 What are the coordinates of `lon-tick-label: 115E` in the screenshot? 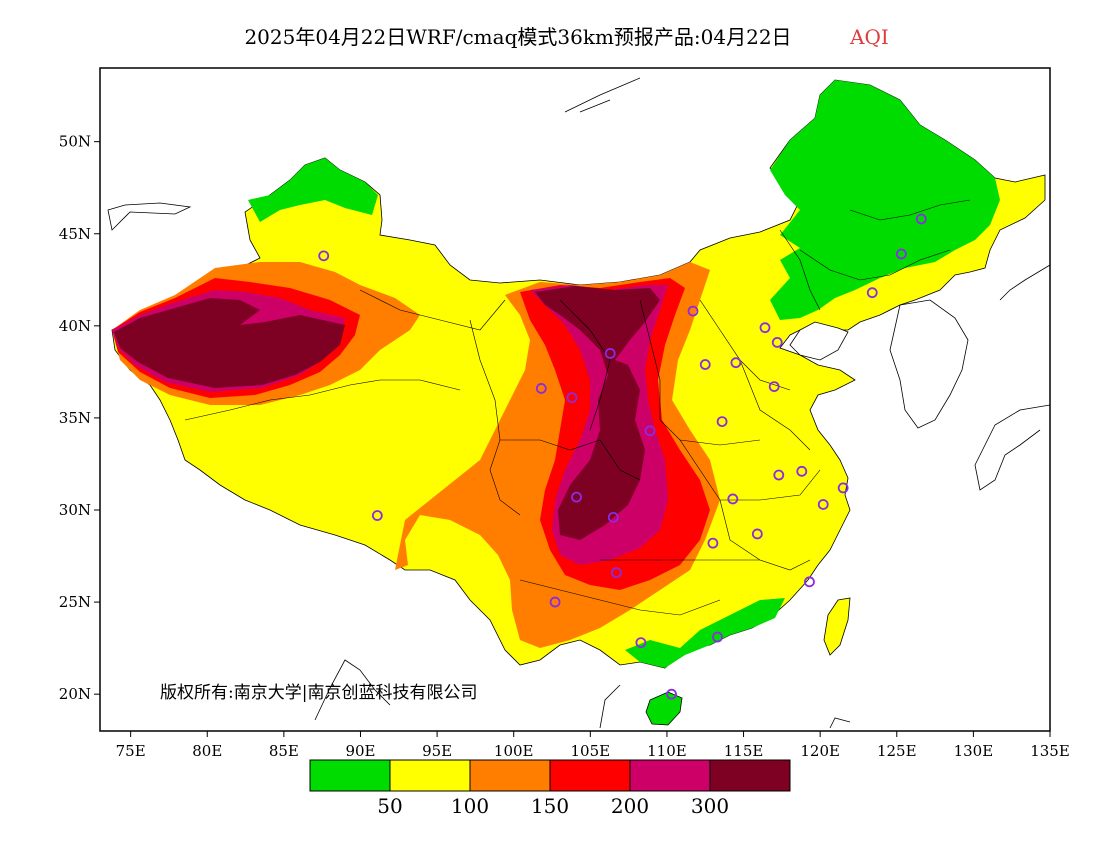 It's located at (744, 751).